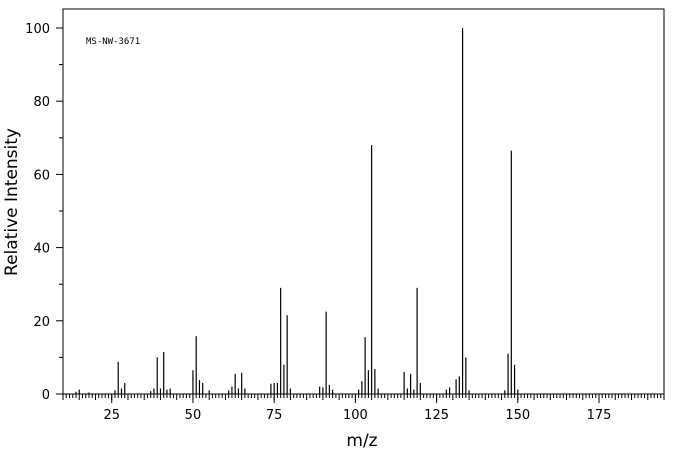  Describe the element at coordinates (41, 175) in the screenshot. I see `y-tick-label: 60` at that location.